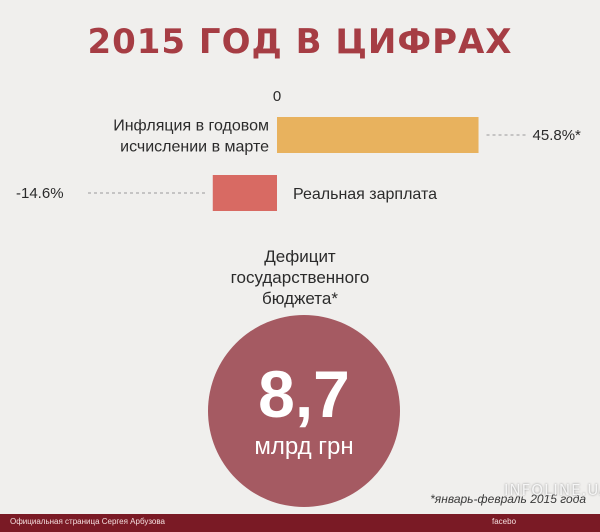  I want to click on bottom-bar-left-text: Официальная страница Сергея Арбузова, so click(87, 521).